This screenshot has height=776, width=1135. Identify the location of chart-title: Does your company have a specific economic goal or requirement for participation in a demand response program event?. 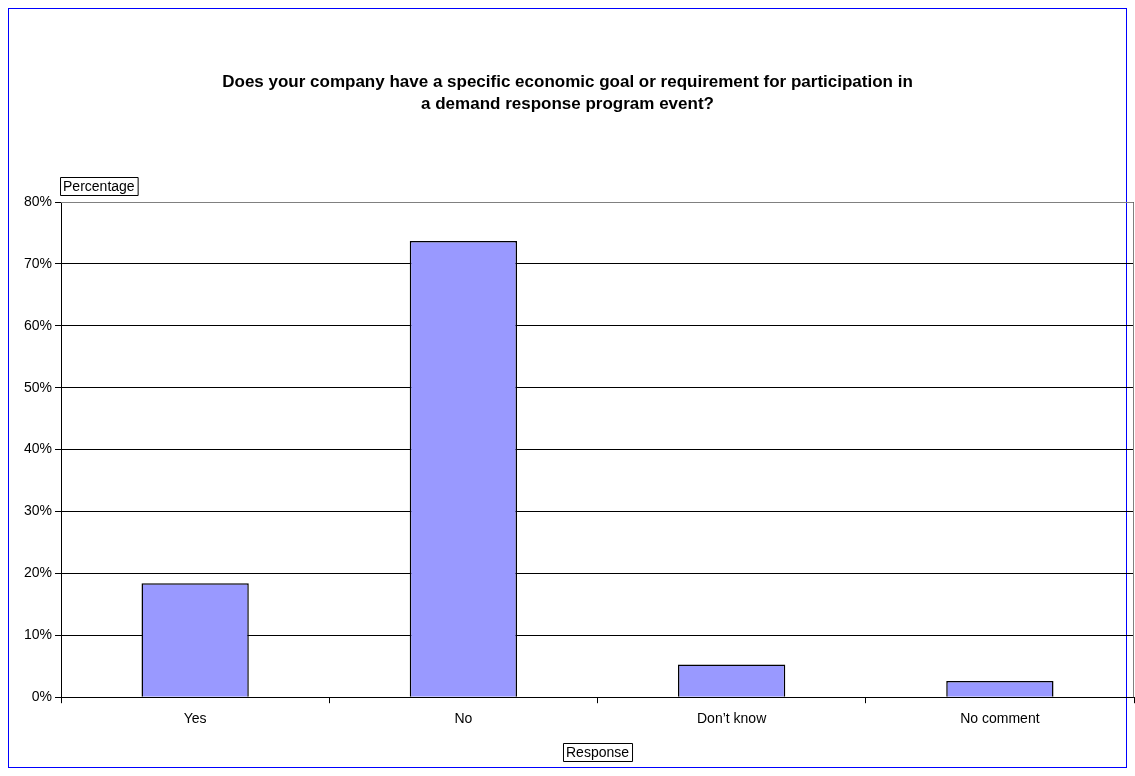
(567, 93).